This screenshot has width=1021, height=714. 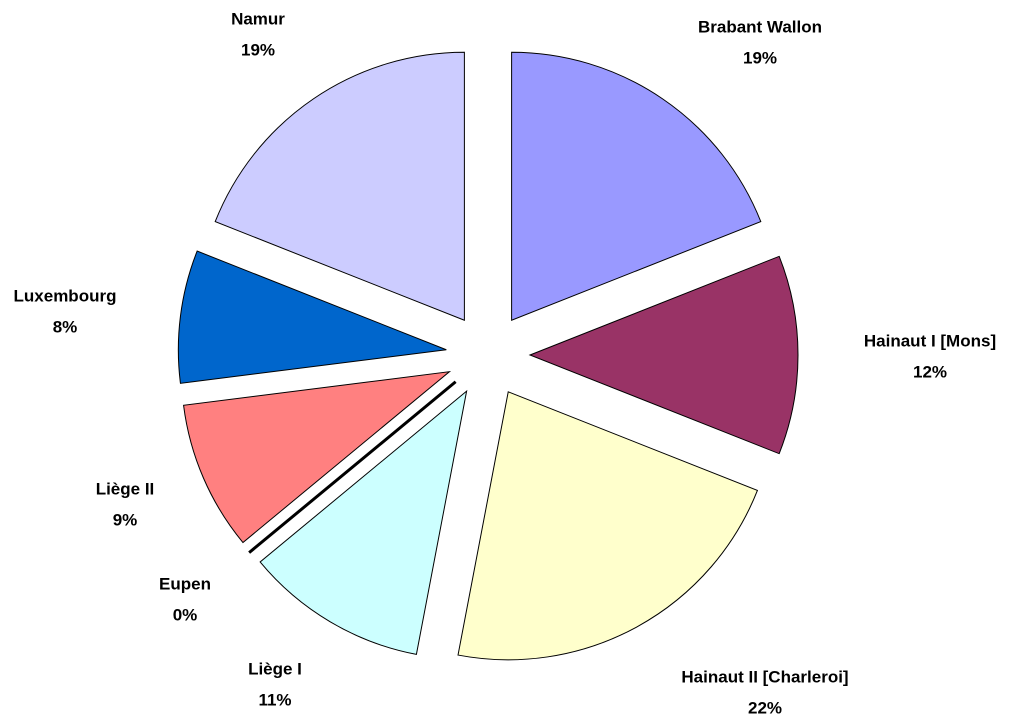 I want to click on slice-label: Luxembourg, so click(x=65, y=295).